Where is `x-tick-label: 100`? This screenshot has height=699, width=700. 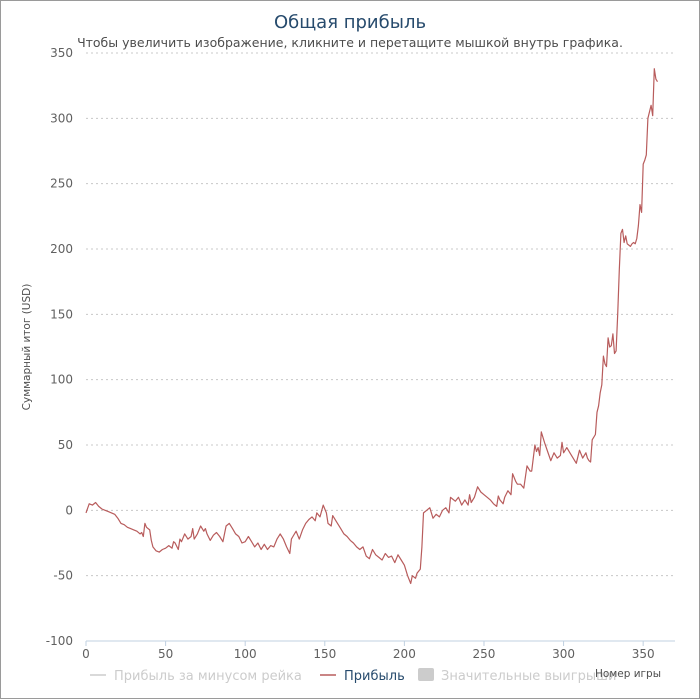
x-tick-label: 100 is located at coordinates (245, 654).